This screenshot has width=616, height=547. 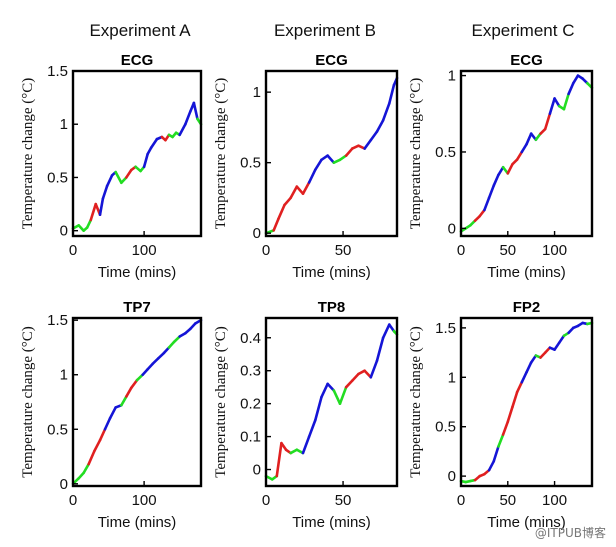 What do you see at coordinates (570, 532) in the screenshot?
I see `watermark: @ITPUB博客` at bounding box center [570, 532].